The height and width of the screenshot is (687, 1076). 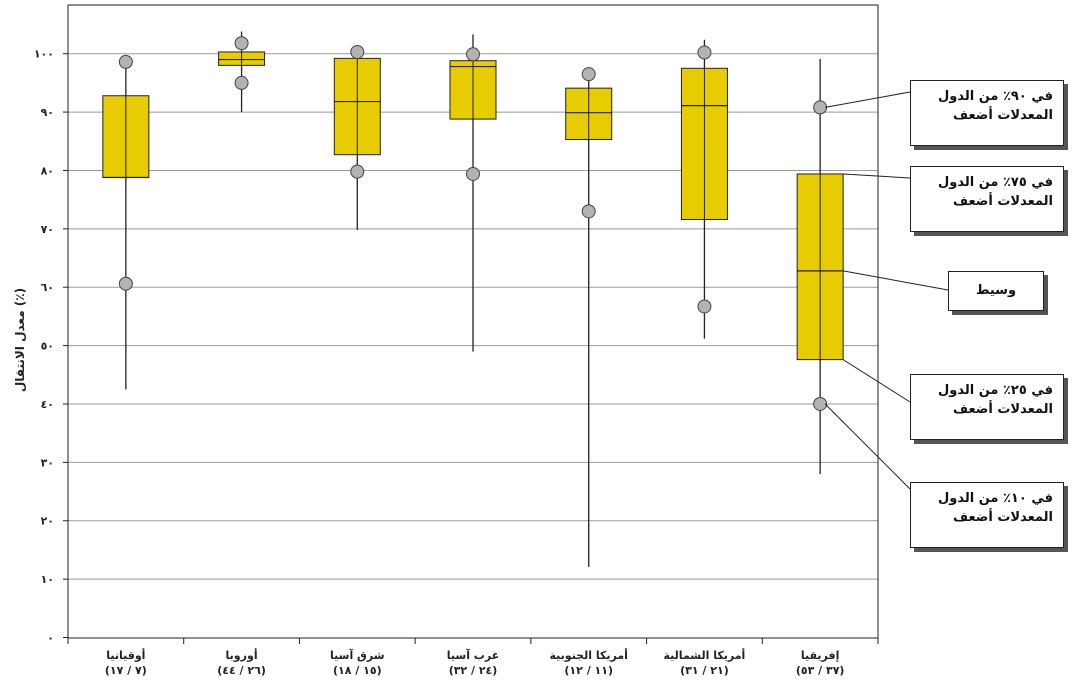 I want to click on y-tick-label: ٧٠, so click(x=47, y=229).